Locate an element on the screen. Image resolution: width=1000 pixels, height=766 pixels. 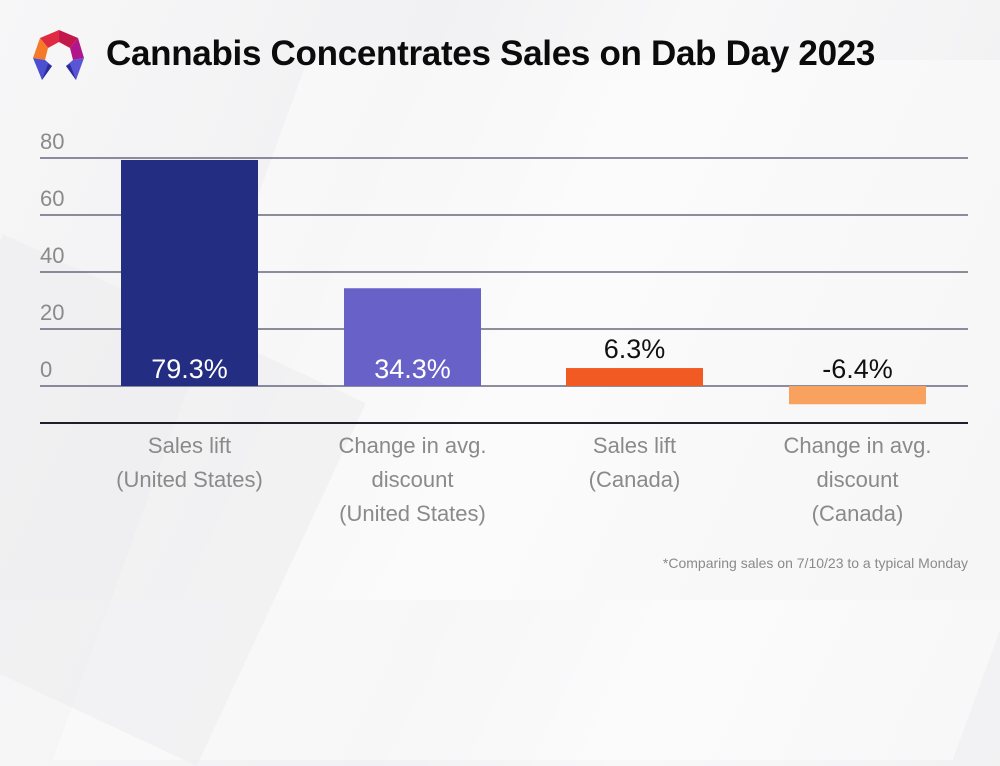
y-tick-label: 20 is located at coordinates (52, 312).